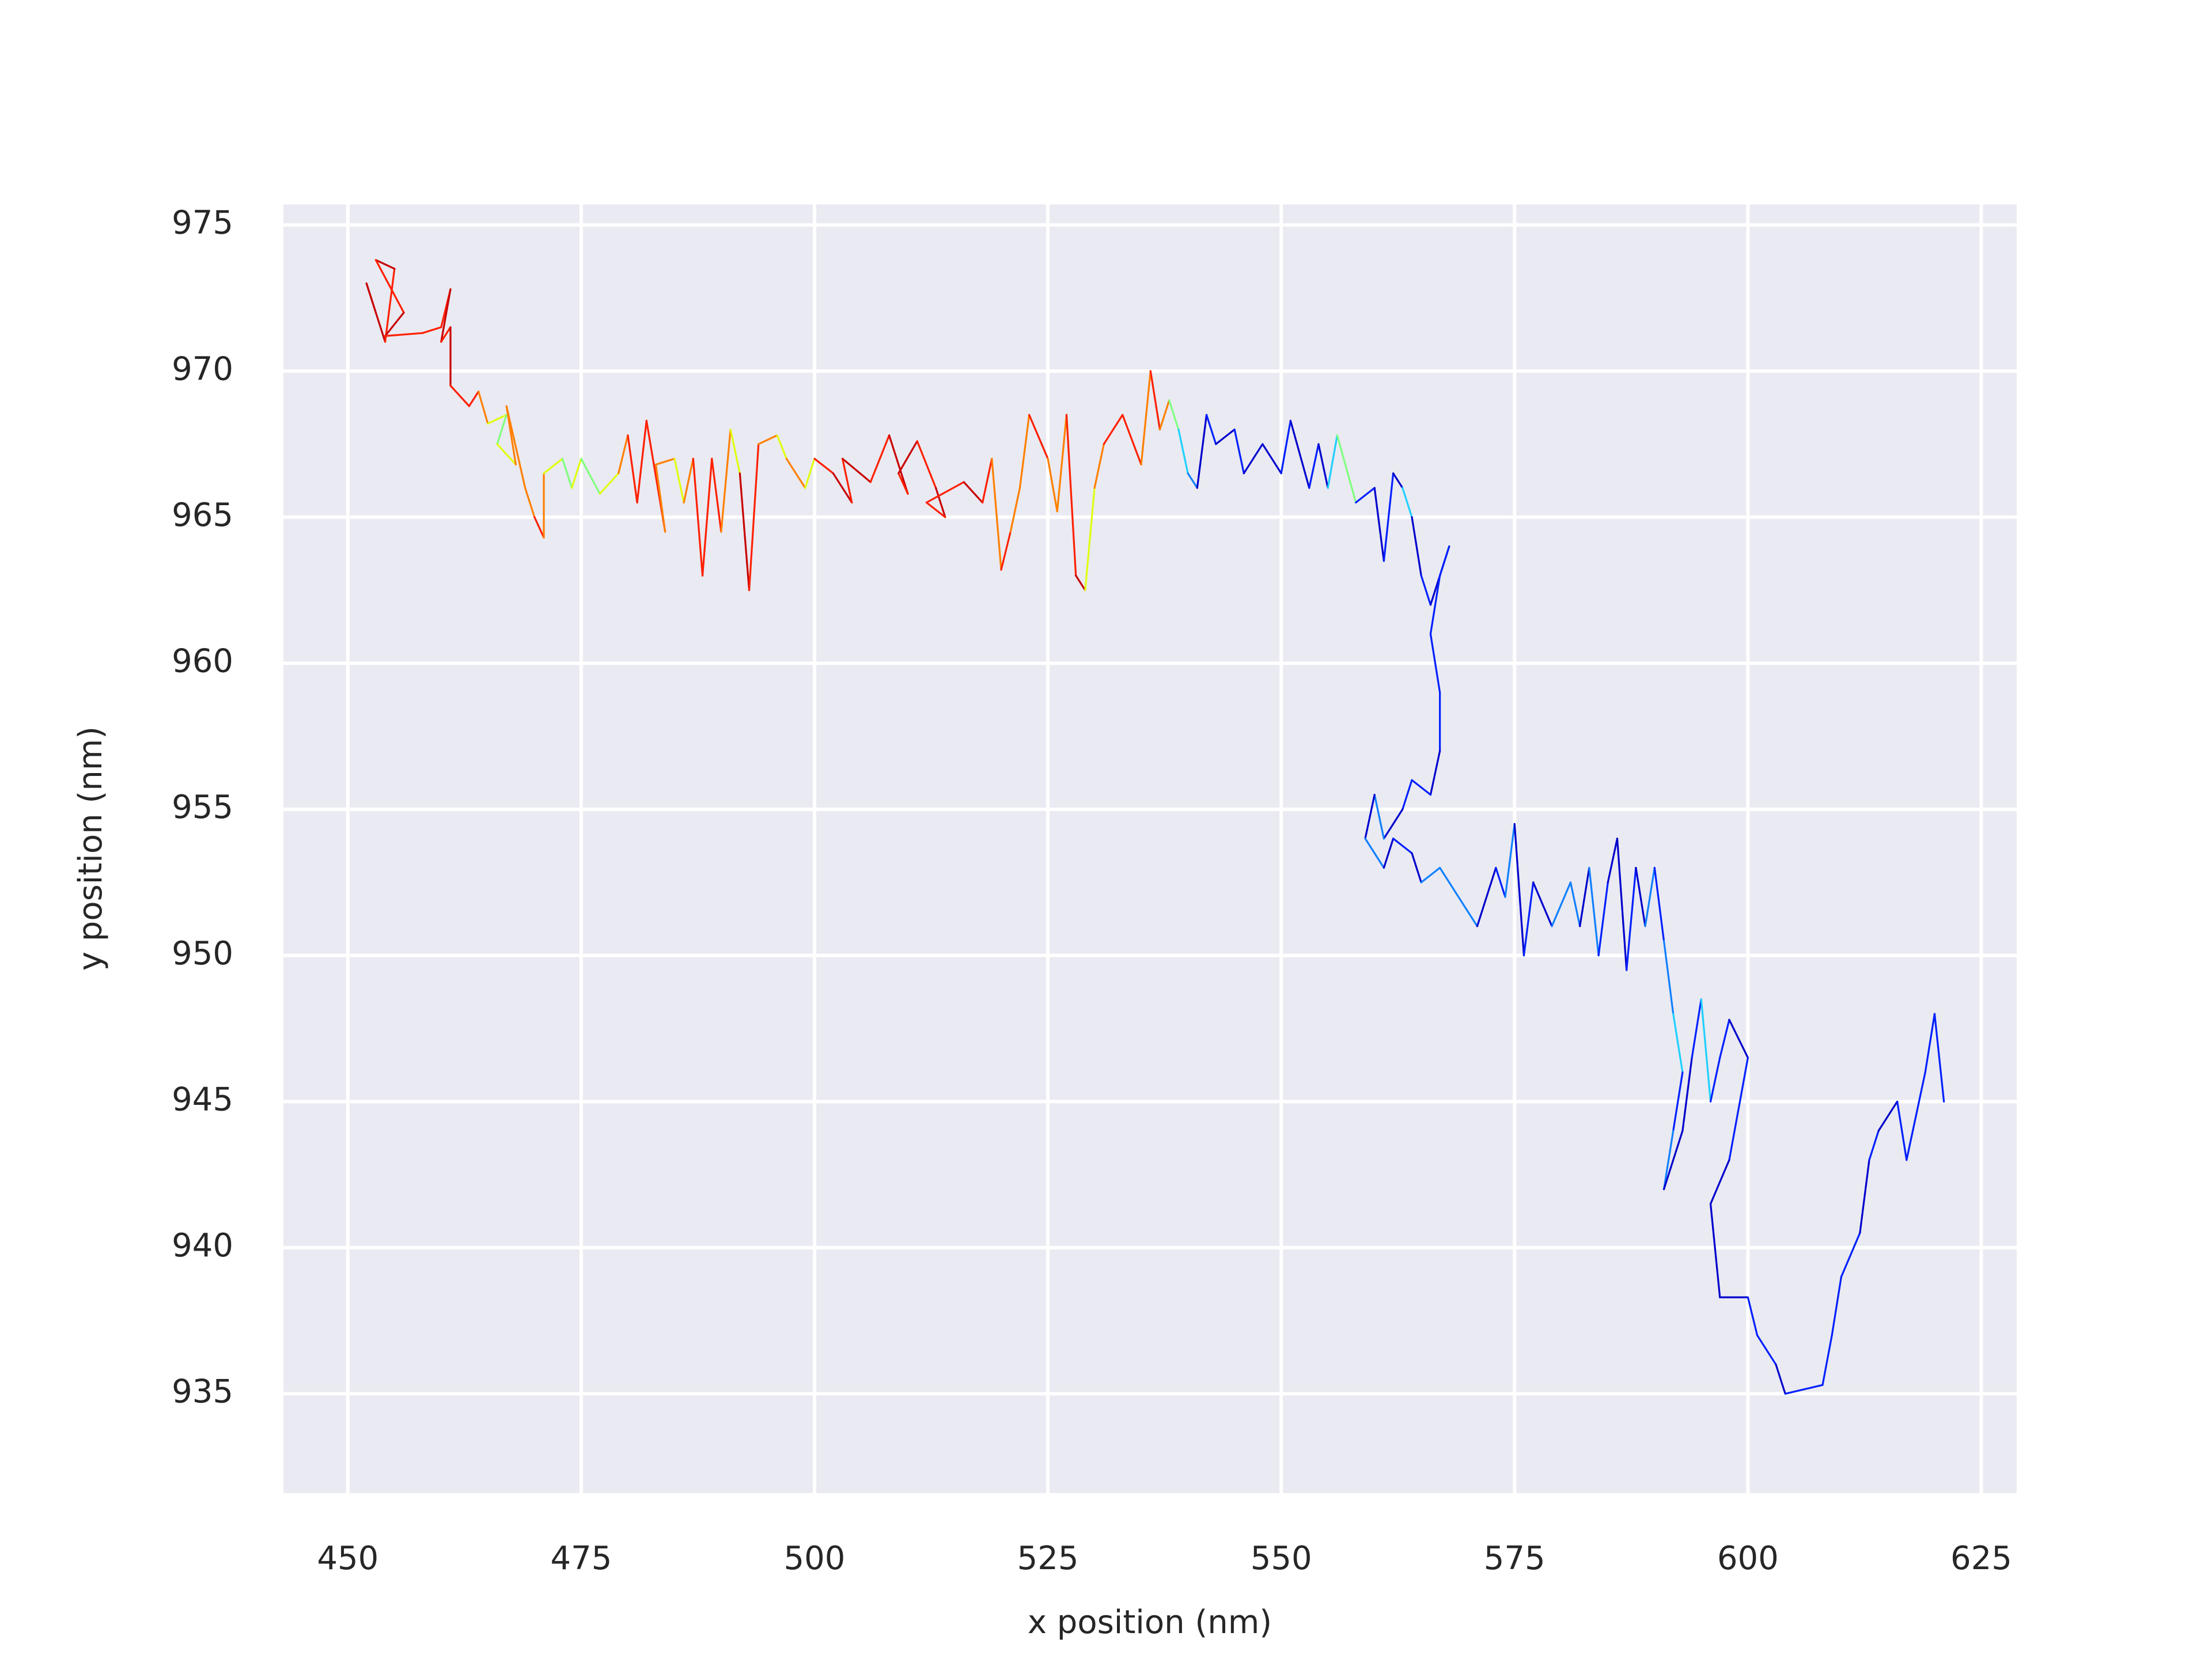 Image resolution: width=2212 pixels, height=1659 pixels. Describe the element at coordinates (202, 807) in the screenshot. I see `y-tick-label: 955` at that location.